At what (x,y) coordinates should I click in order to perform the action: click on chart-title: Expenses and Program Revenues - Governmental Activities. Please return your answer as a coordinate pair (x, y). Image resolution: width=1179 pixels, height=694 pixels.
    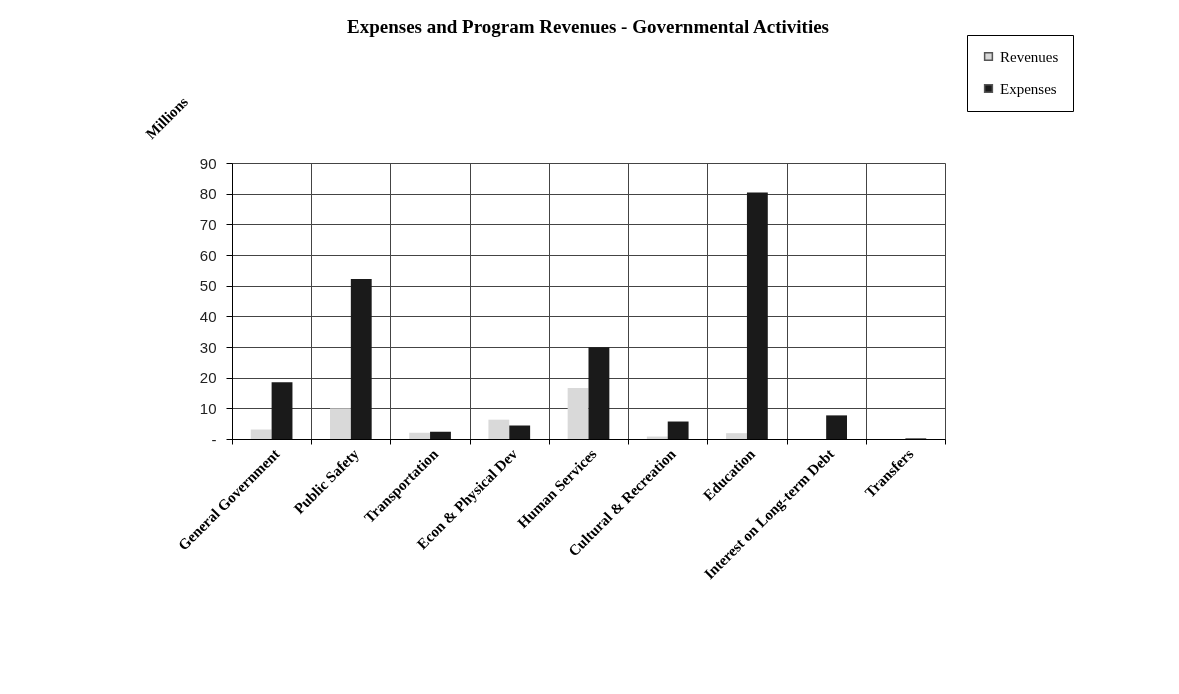
    Looking at the image, I should click on (588, 26).